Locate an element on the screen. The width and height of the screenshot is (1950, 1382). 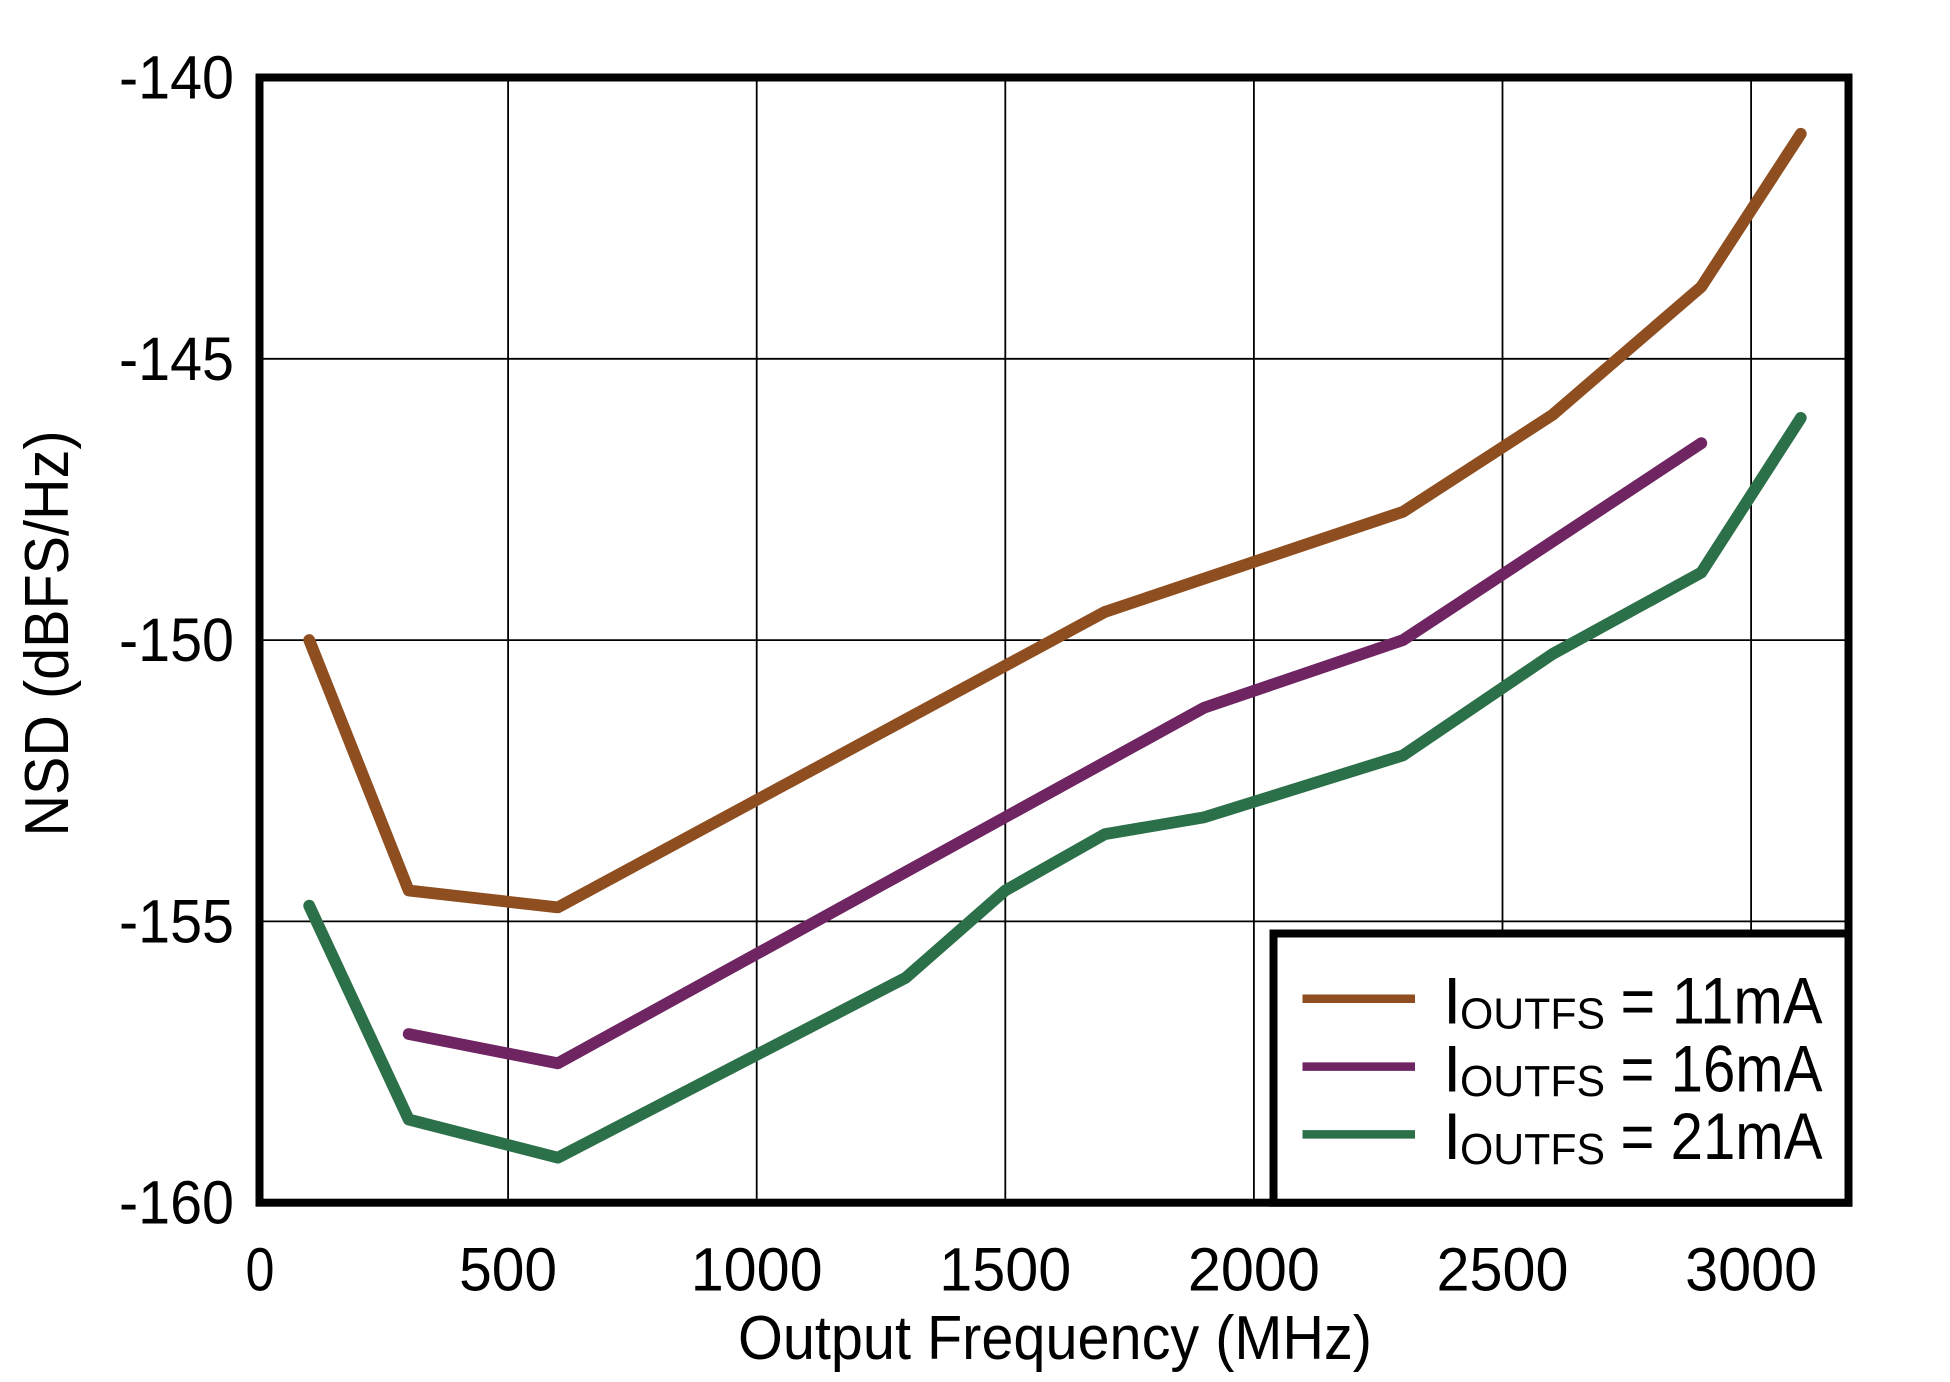
svg-text: = 11mA is located at coordinates (1722, 1001).